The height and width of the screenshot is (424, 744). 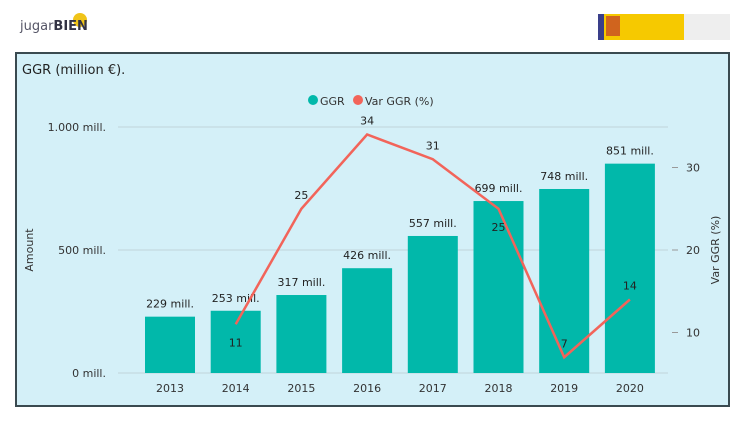 I want to click on line-label: 31, so click(x=433, y=145).